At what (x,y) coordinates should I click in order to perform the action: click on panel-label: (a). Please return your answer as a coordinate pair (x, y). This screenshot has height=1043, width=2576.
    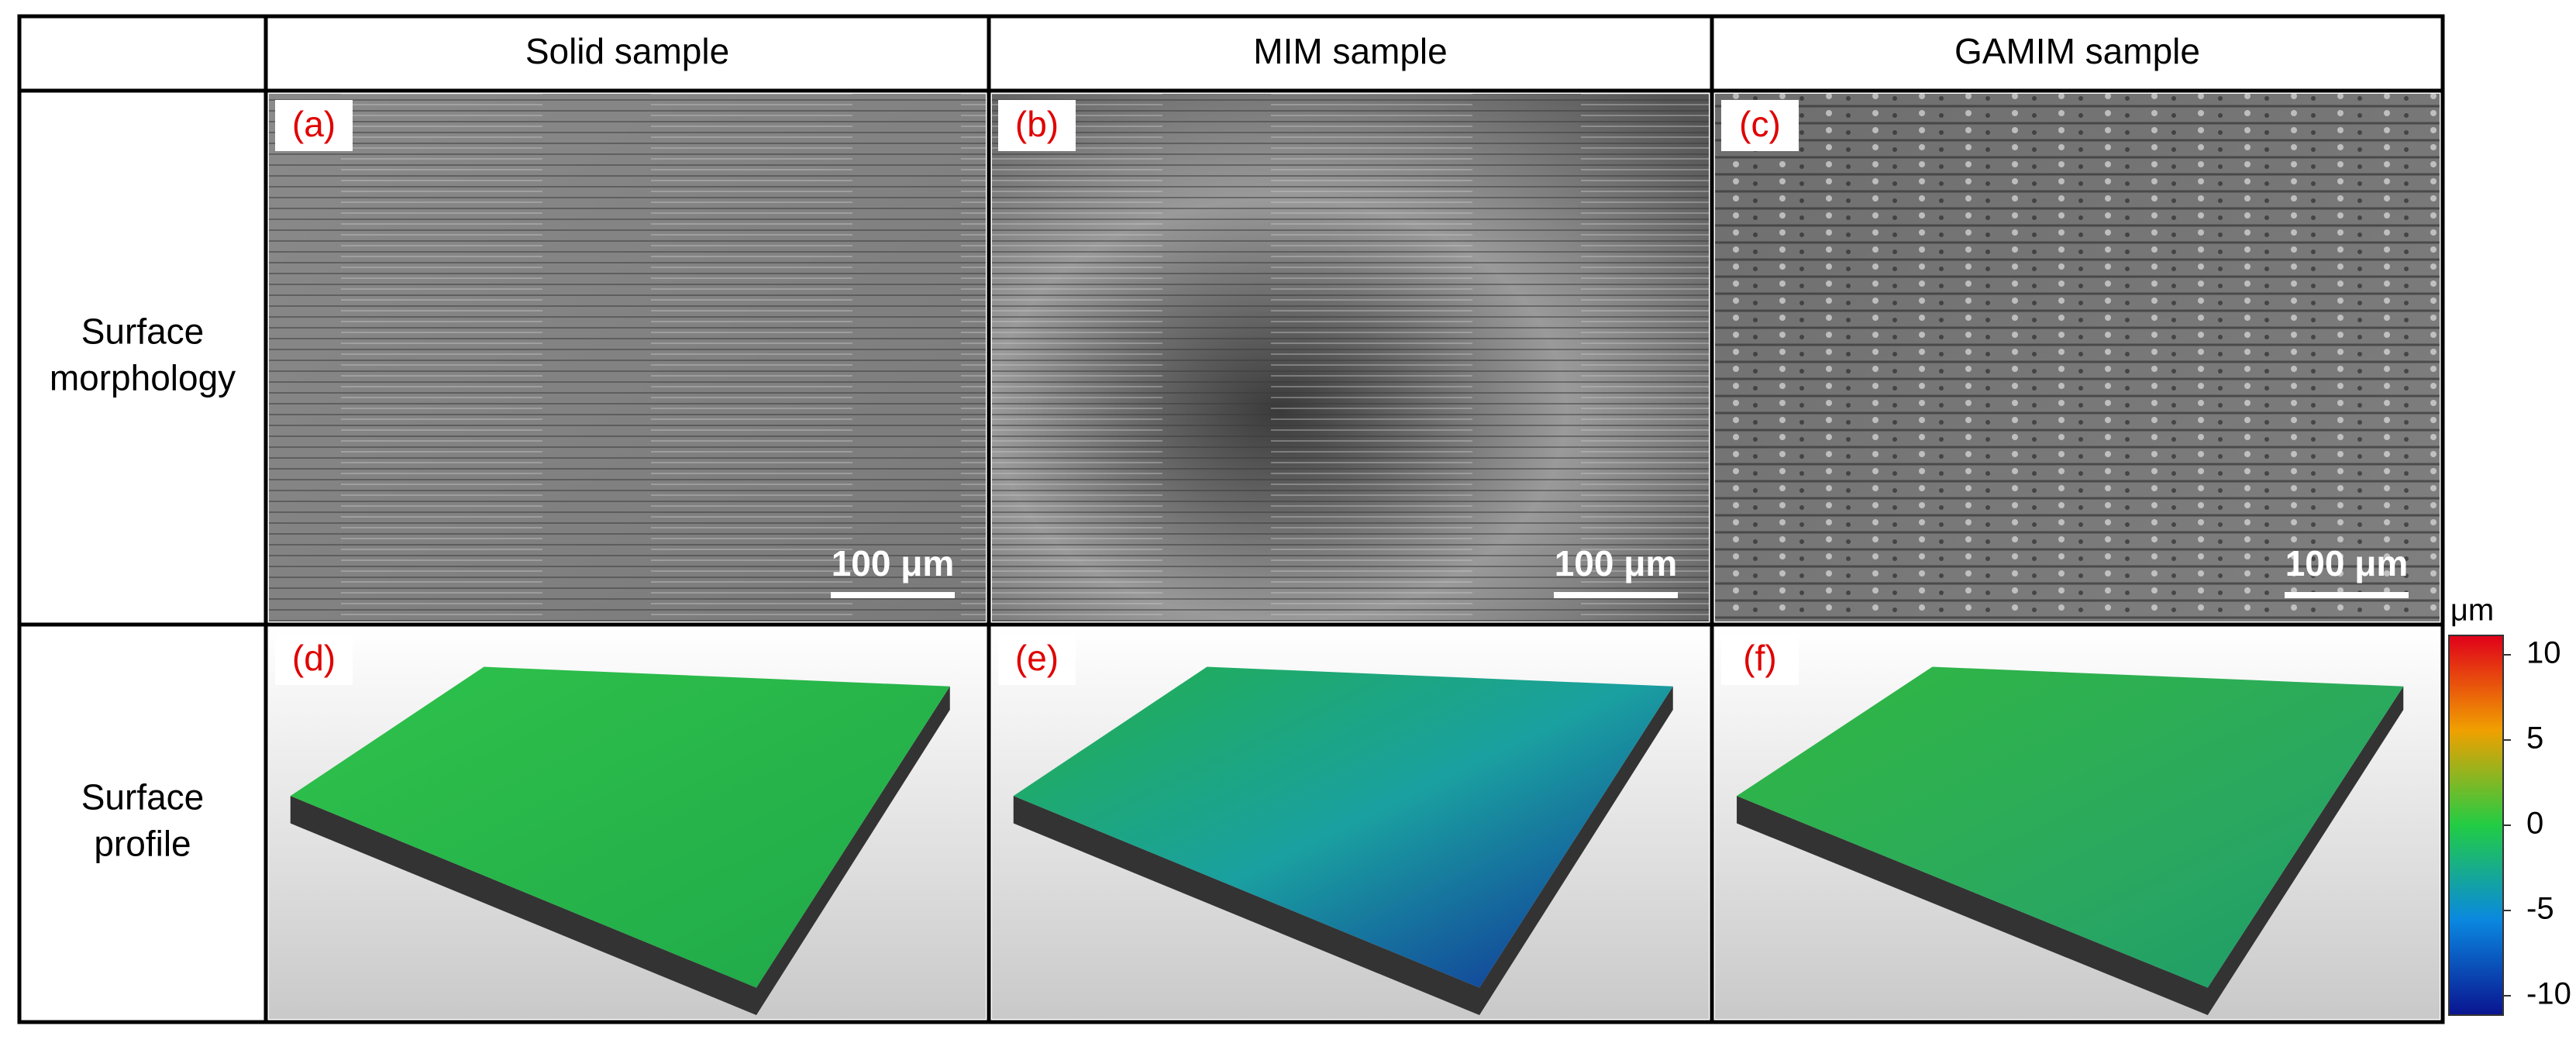
    Looking at the image, I should click on (314, 124).